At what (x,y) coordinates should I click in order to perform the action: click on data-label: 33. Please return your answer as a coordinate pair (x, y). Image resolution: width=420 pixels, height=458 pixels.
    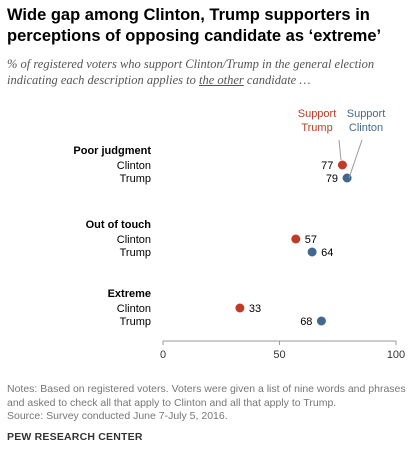
    Looking at the image, I should click on (255, 309).